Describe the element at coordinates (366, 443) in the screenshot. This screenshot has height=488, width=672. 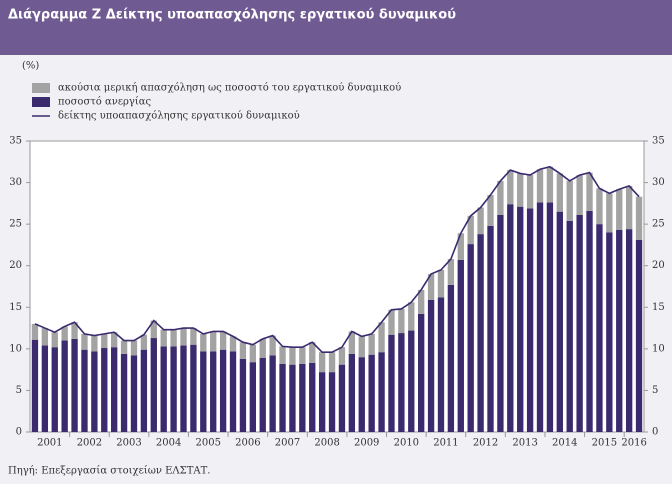
I see `x-tick-label: 2009` at that location.